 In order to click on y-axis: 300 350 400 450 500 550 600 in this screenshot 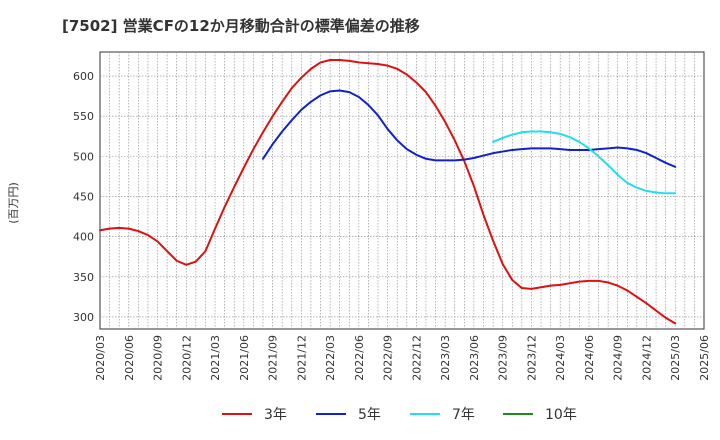, I will do `click(83, 197)`.